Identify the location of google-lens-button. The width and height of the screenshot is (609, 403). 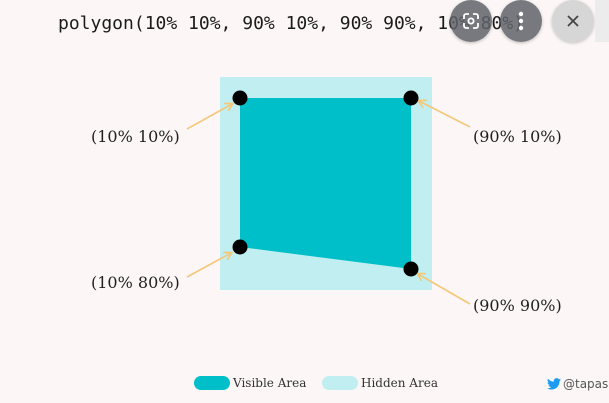
(471, 21).